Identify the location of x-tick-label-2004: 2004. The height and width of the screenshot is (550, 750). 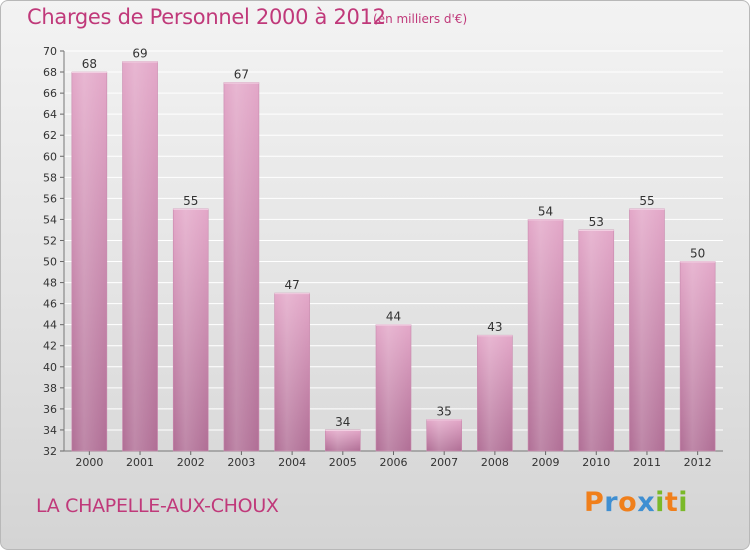
(292, 462).